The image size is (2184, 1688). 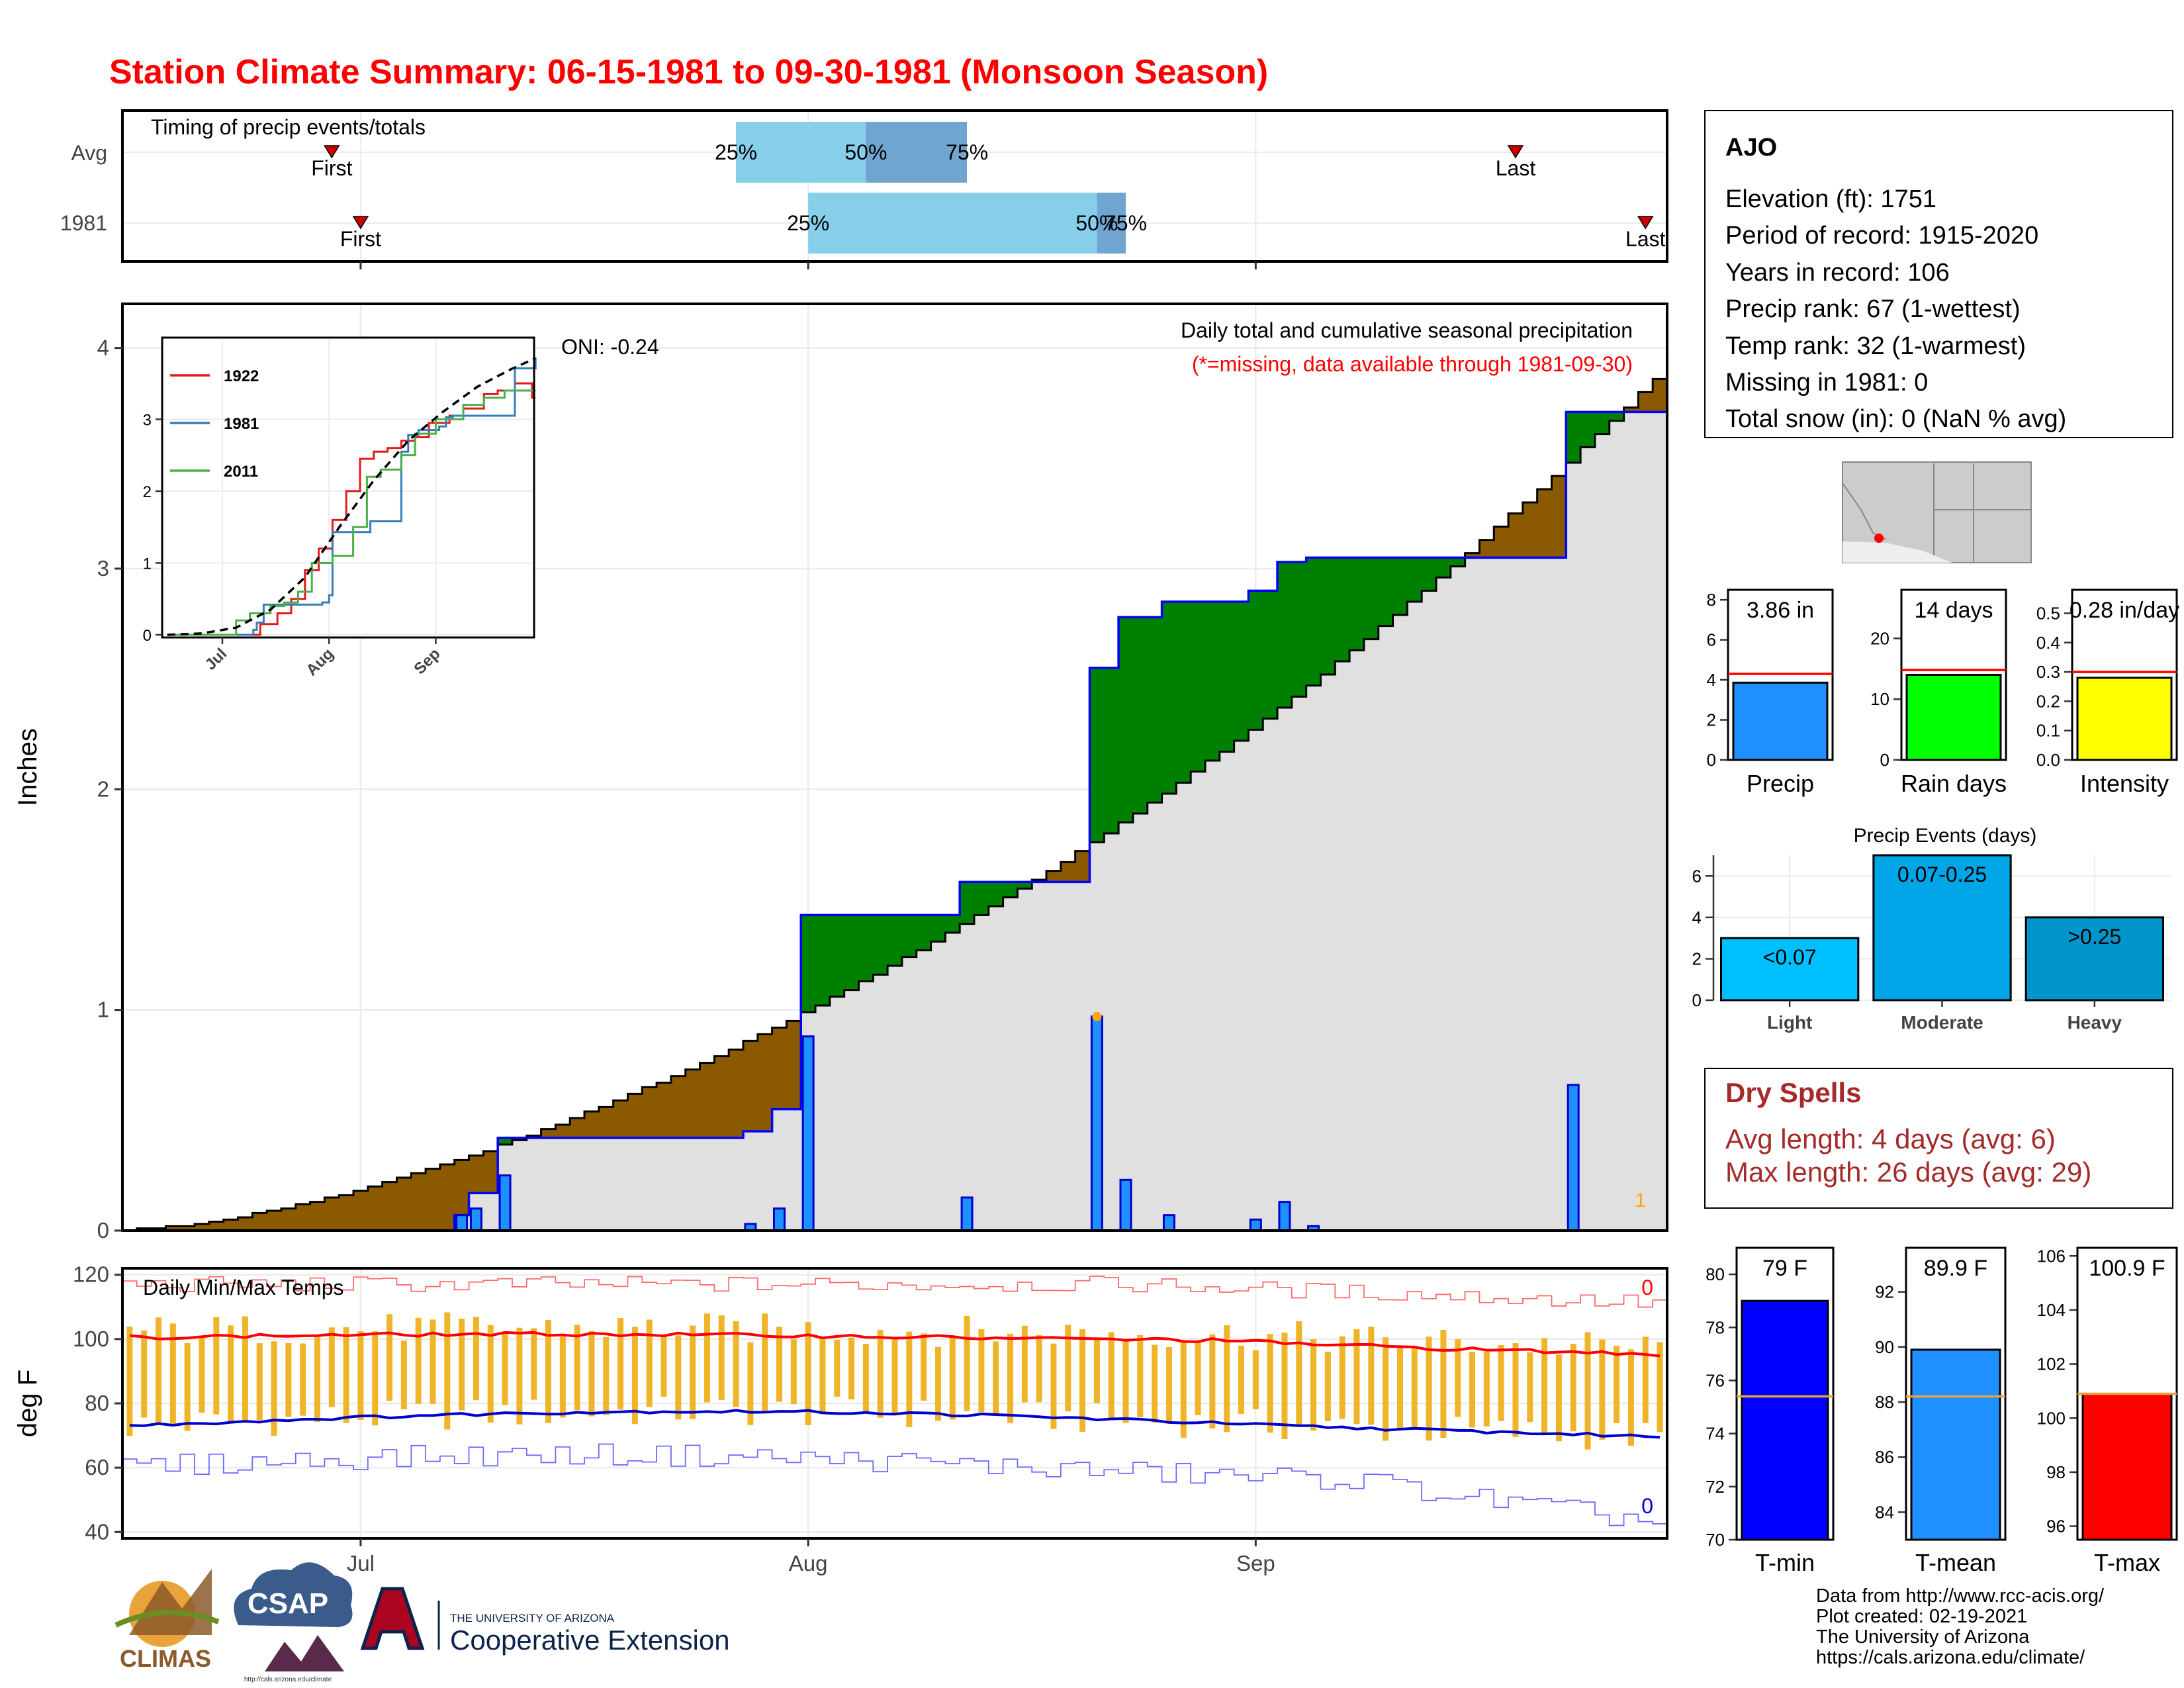 What do you see at coordinates (165, 1658) in the screenshot?
I see `climas-wordmark: CLIMAS` at bounding box center [165, 1658].